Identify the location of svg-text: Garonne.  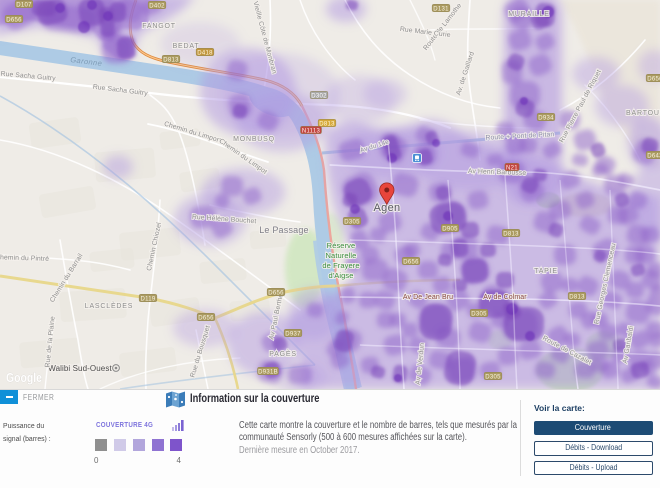
(86, 61).